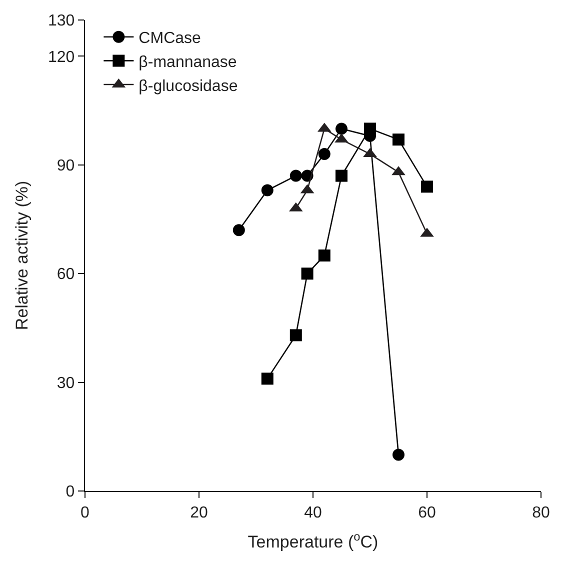  I want to click on x-tick-label: 20, so click(199, 513).